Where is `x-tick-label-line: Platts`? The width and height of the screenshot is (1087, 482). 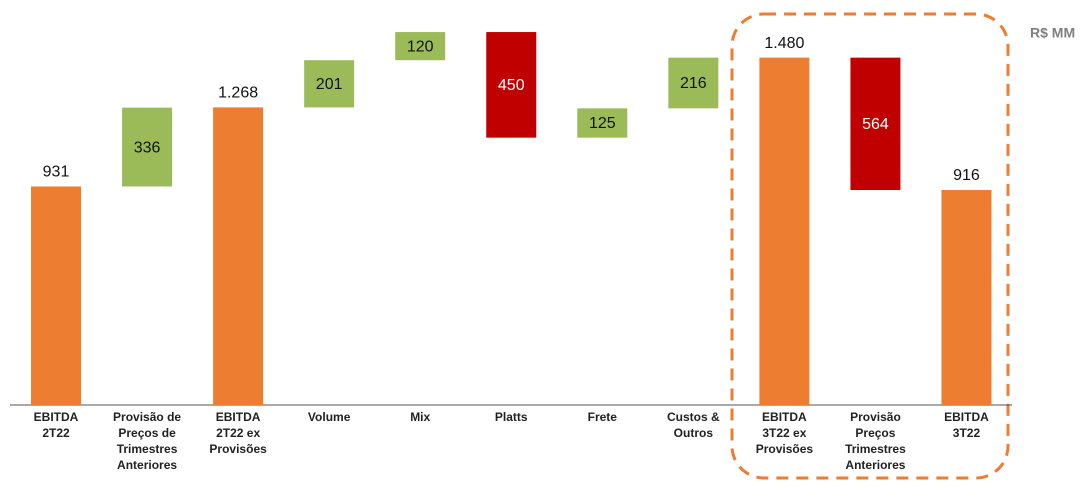
x-tick-label-line: Platts is located at coordinates (511, 417).